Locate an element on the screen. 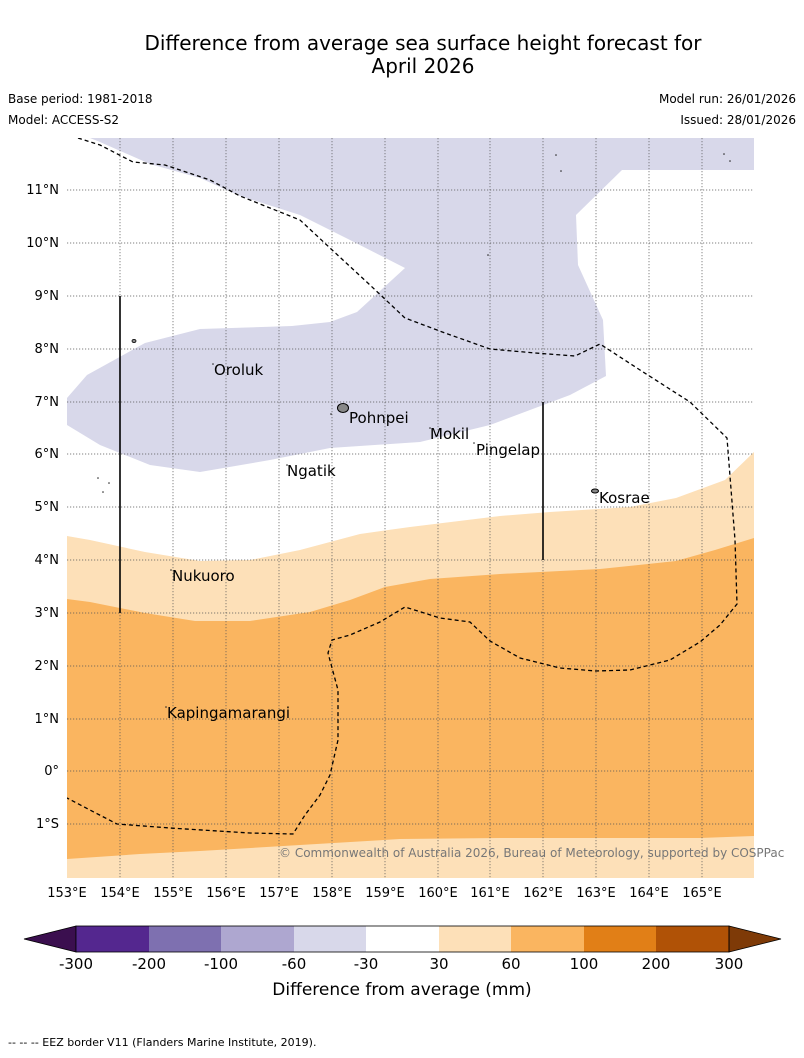 The width and height of the screenshot is (804, 1058). lon-tick: 163°E is located at coordinates (596, 893).